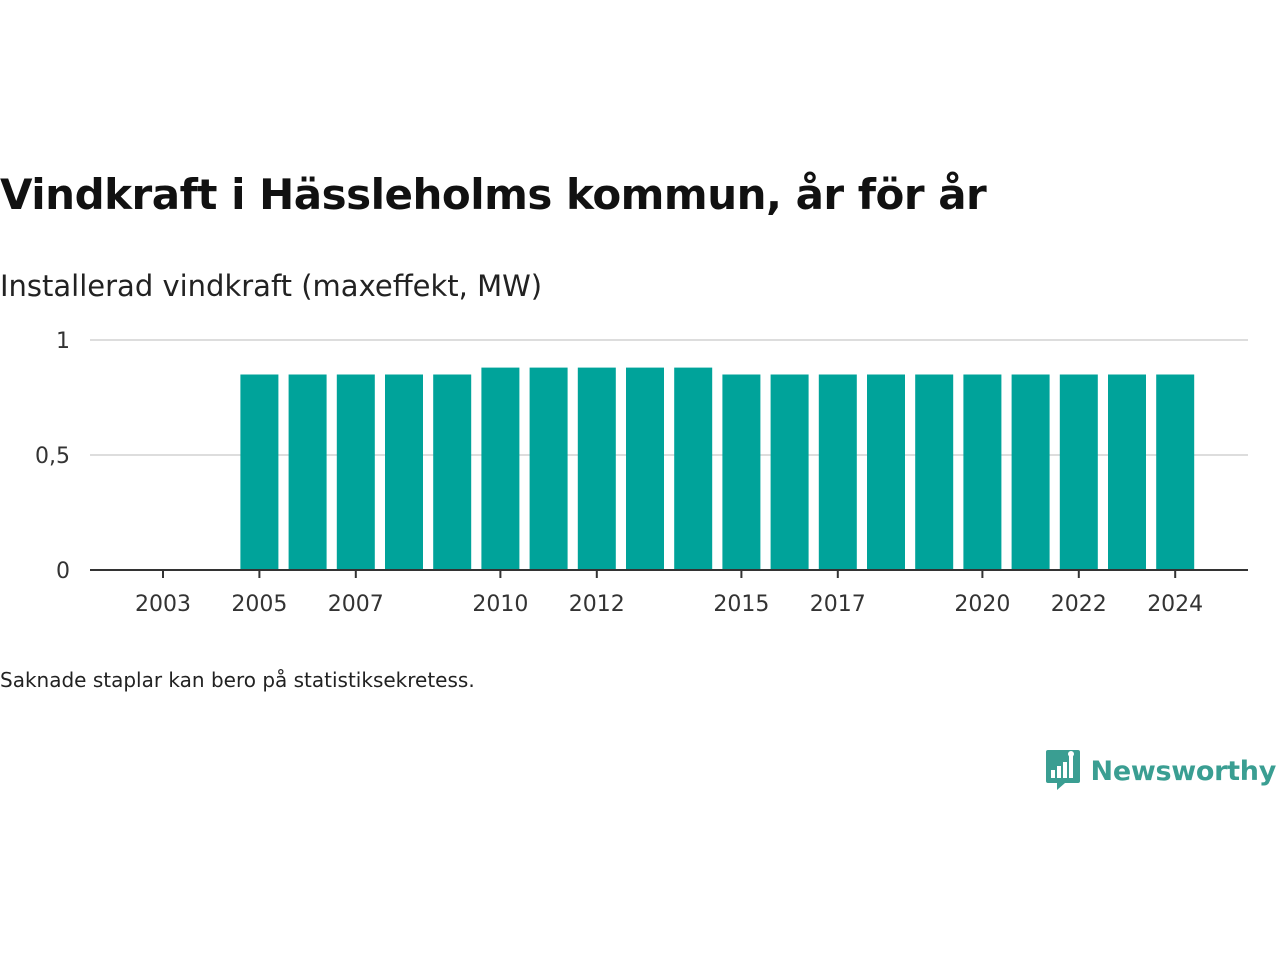 Image resolution: width=1280 pixels, height=960 pixels. I want to click on x-tick-label: 2024, so click(1175, 604).